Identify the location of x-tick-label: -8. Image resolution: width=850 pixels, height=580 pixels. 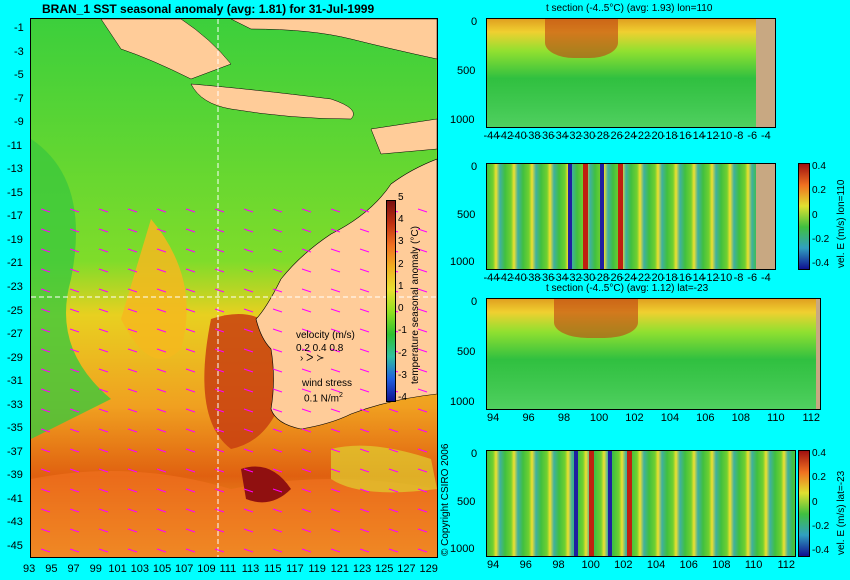
(738, 278).